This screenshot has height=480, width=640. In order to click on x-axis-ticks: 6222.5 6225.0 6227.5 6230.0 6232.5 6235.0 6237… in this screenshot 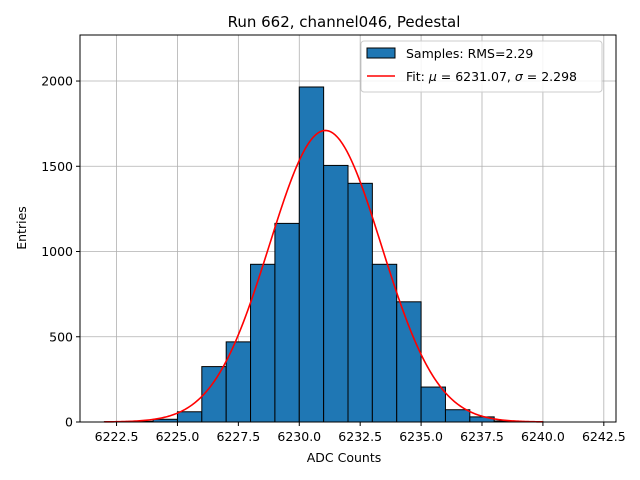, I will do `click(360, 433)`.